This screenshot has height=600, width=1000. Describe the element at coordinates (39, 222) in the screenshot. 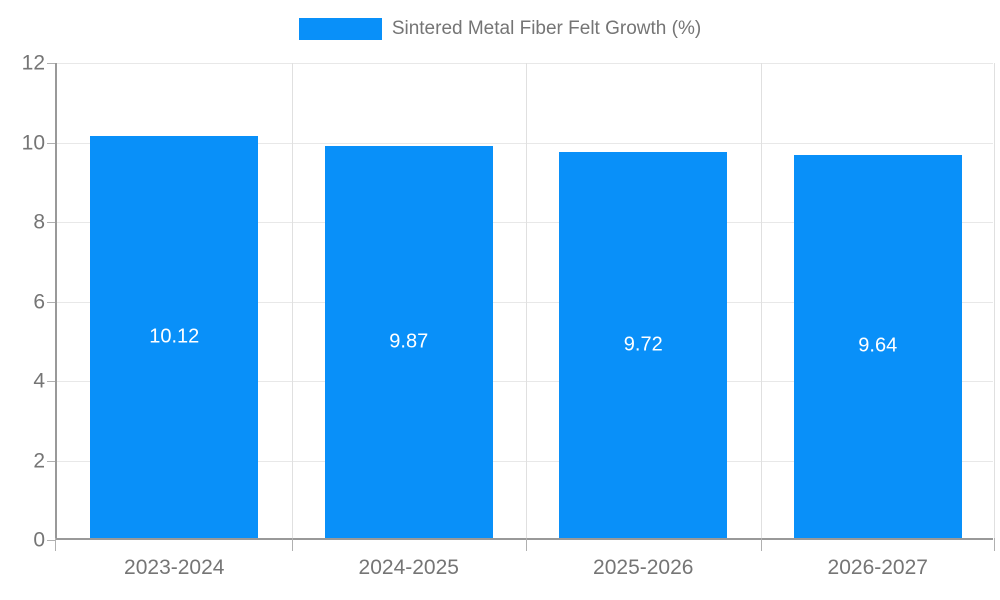

I see `y-tick-label: 8` at that location.